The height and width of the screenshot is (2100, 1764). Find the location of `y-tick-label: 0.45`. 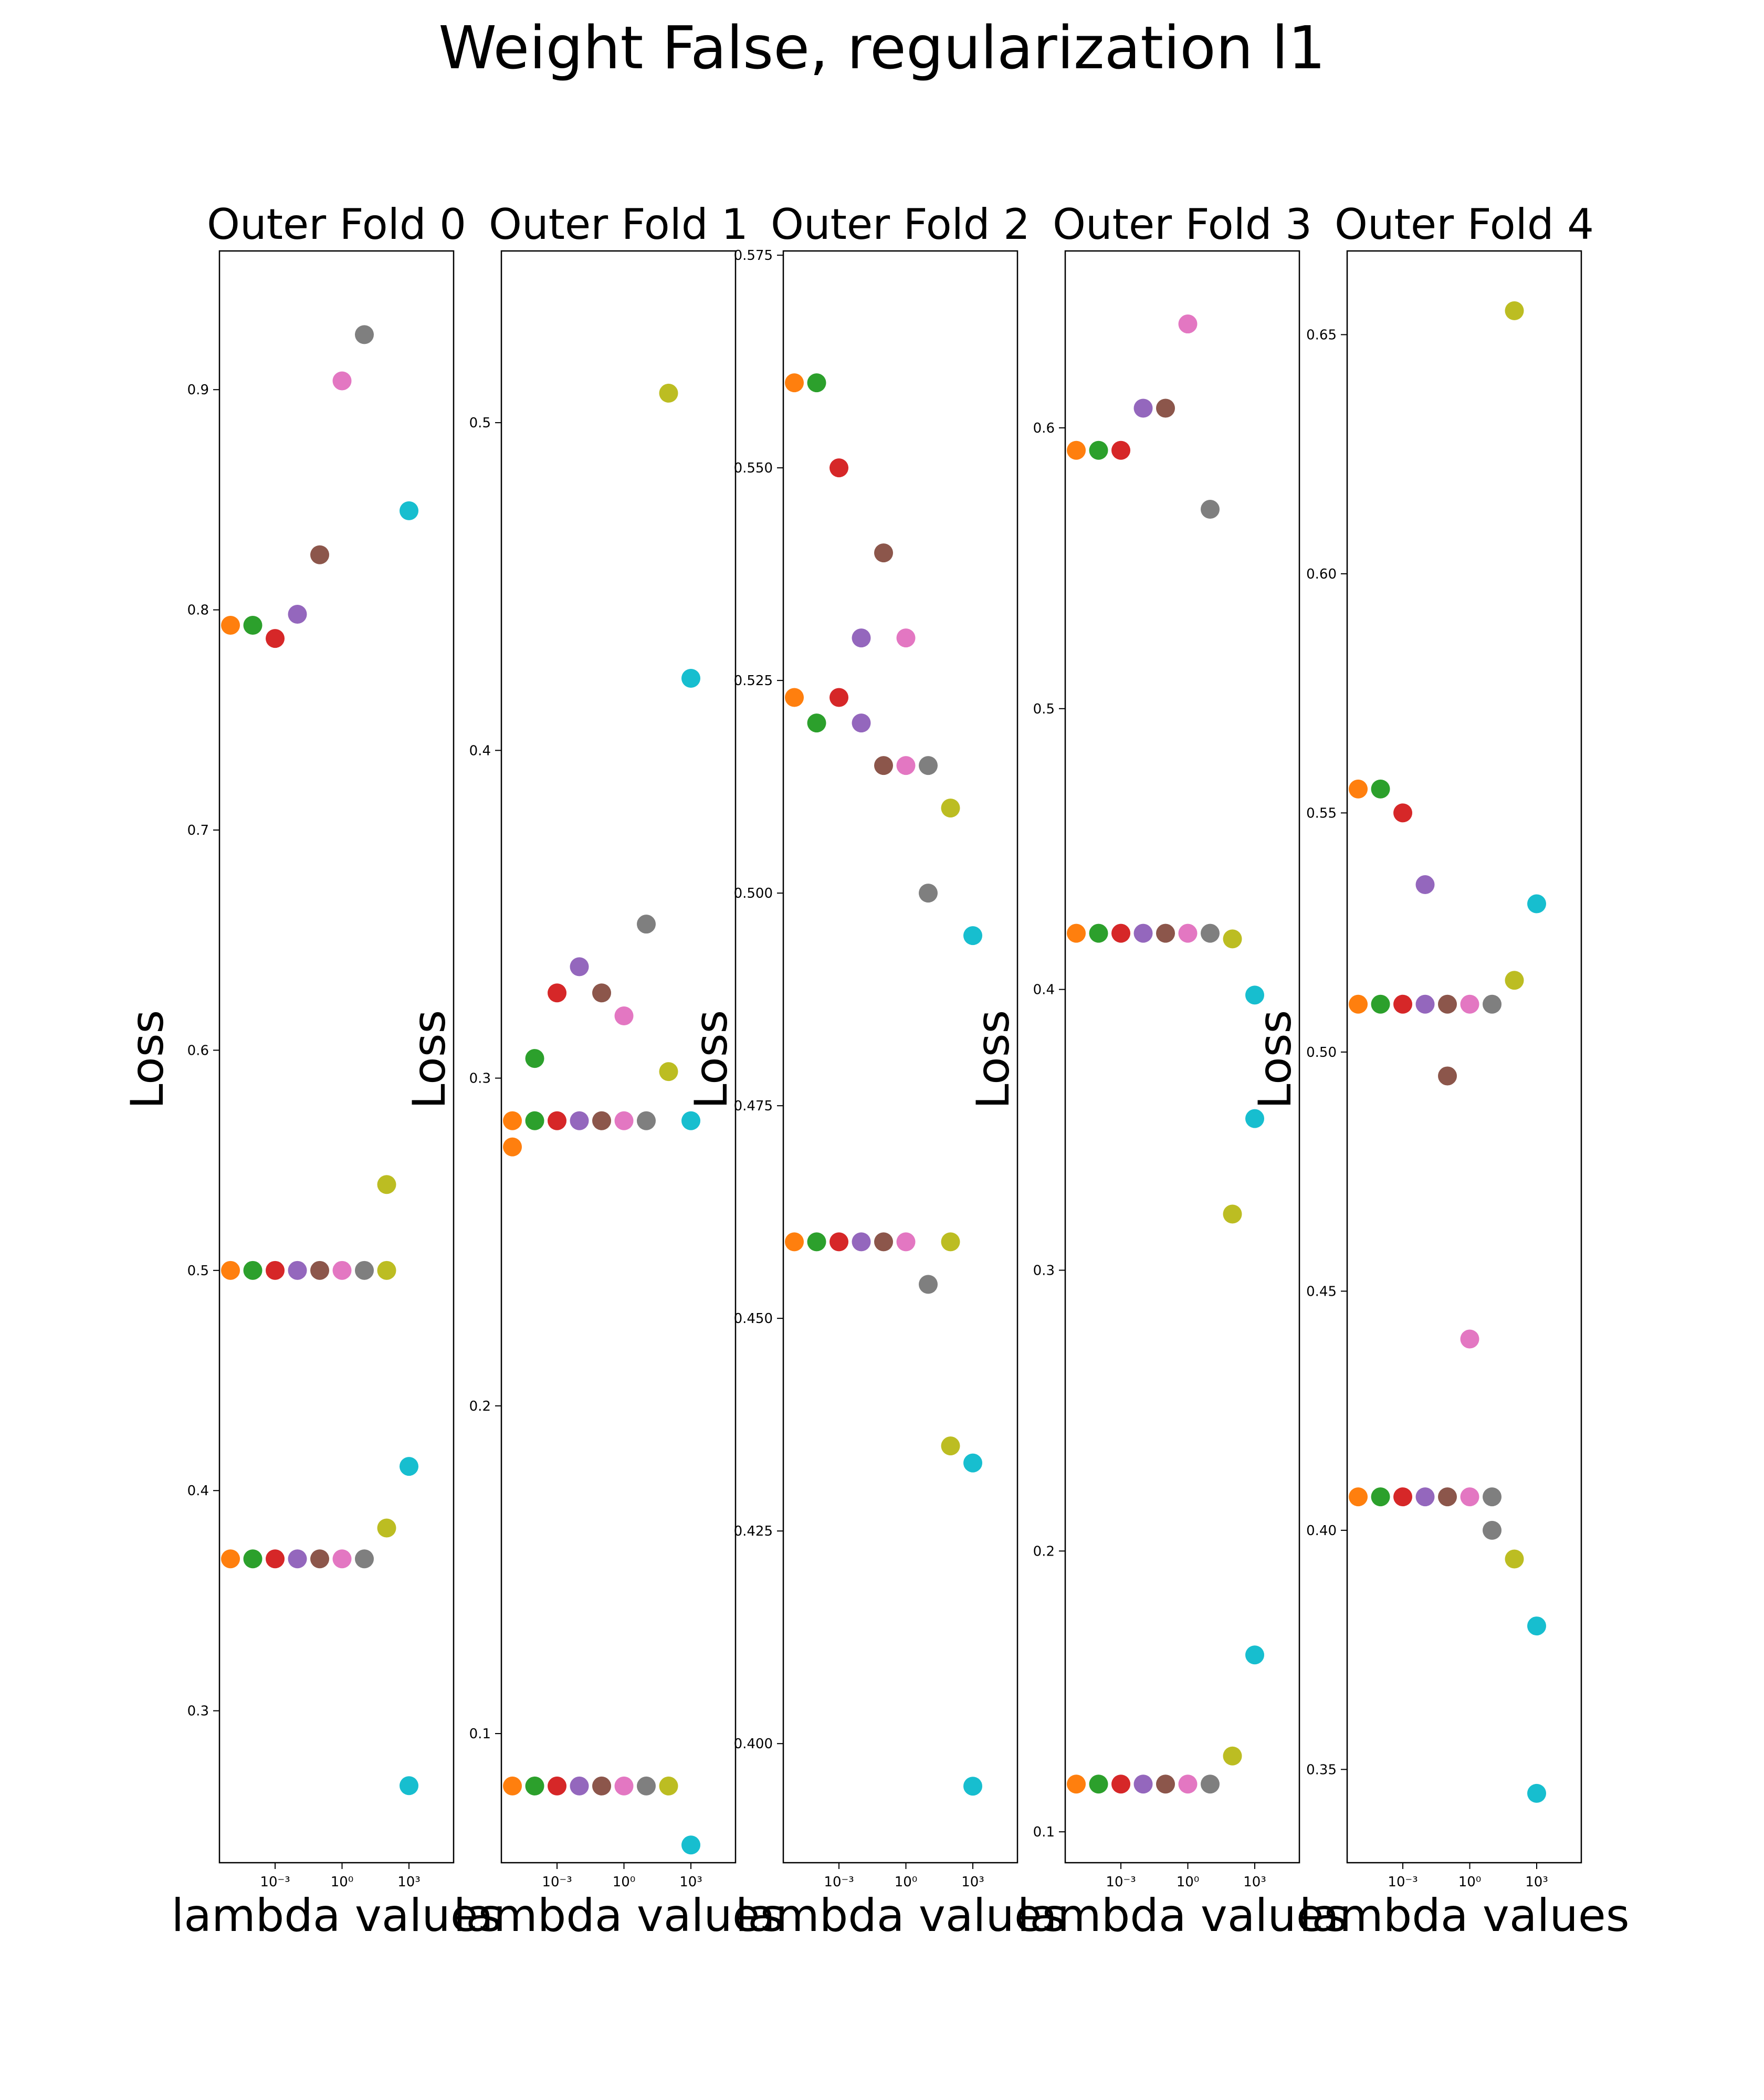

y-tick-label: 0.45 is located at coordinates (1321, 1291).